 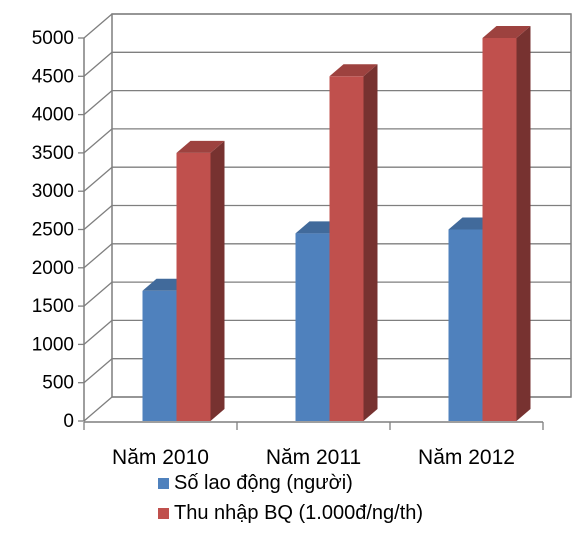 What do you see at coordinates (263, 483) in the screenshot?
I see `legend-label: Số lao động (người)` at bounding box center [263, 483].